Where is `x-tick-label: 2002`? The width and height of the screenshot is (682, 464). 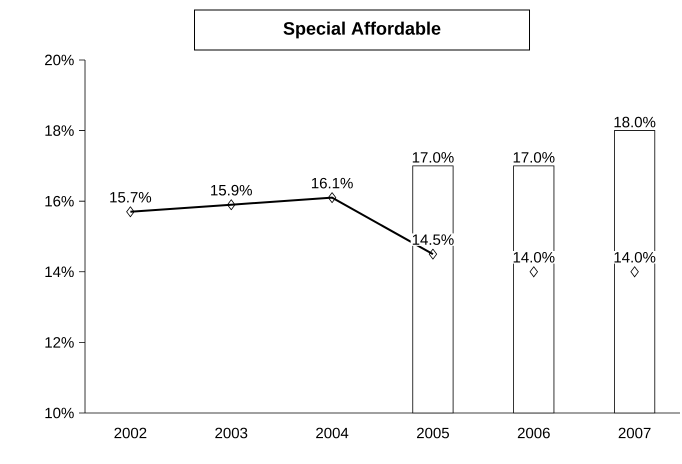
x-tick-label: 2002 is located at coordinates (130, 433).